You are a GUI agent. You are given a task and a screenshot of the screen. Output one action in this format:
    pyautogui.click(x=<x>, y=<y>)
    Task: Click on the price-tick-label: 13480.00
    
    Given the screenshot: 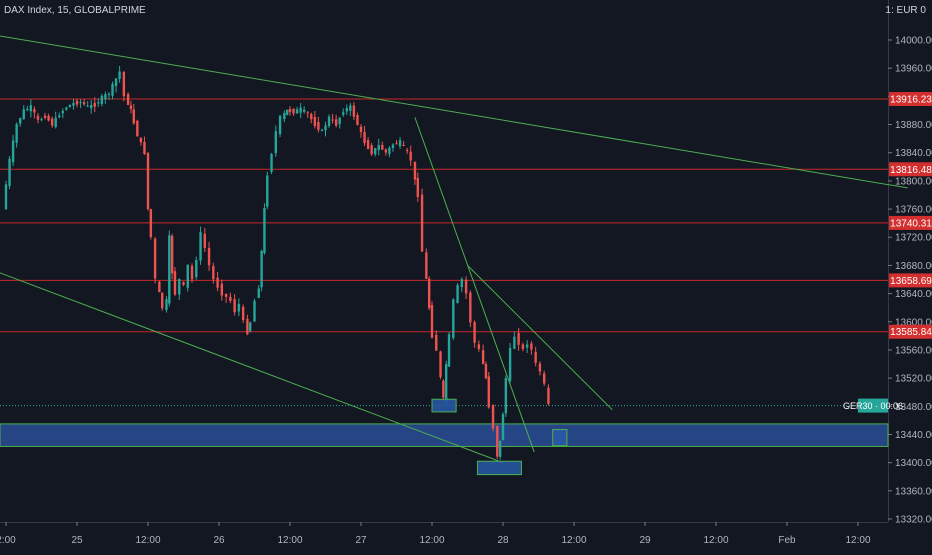 What is the action you would take?
    pyautogui.click(x=913, y=407)
    